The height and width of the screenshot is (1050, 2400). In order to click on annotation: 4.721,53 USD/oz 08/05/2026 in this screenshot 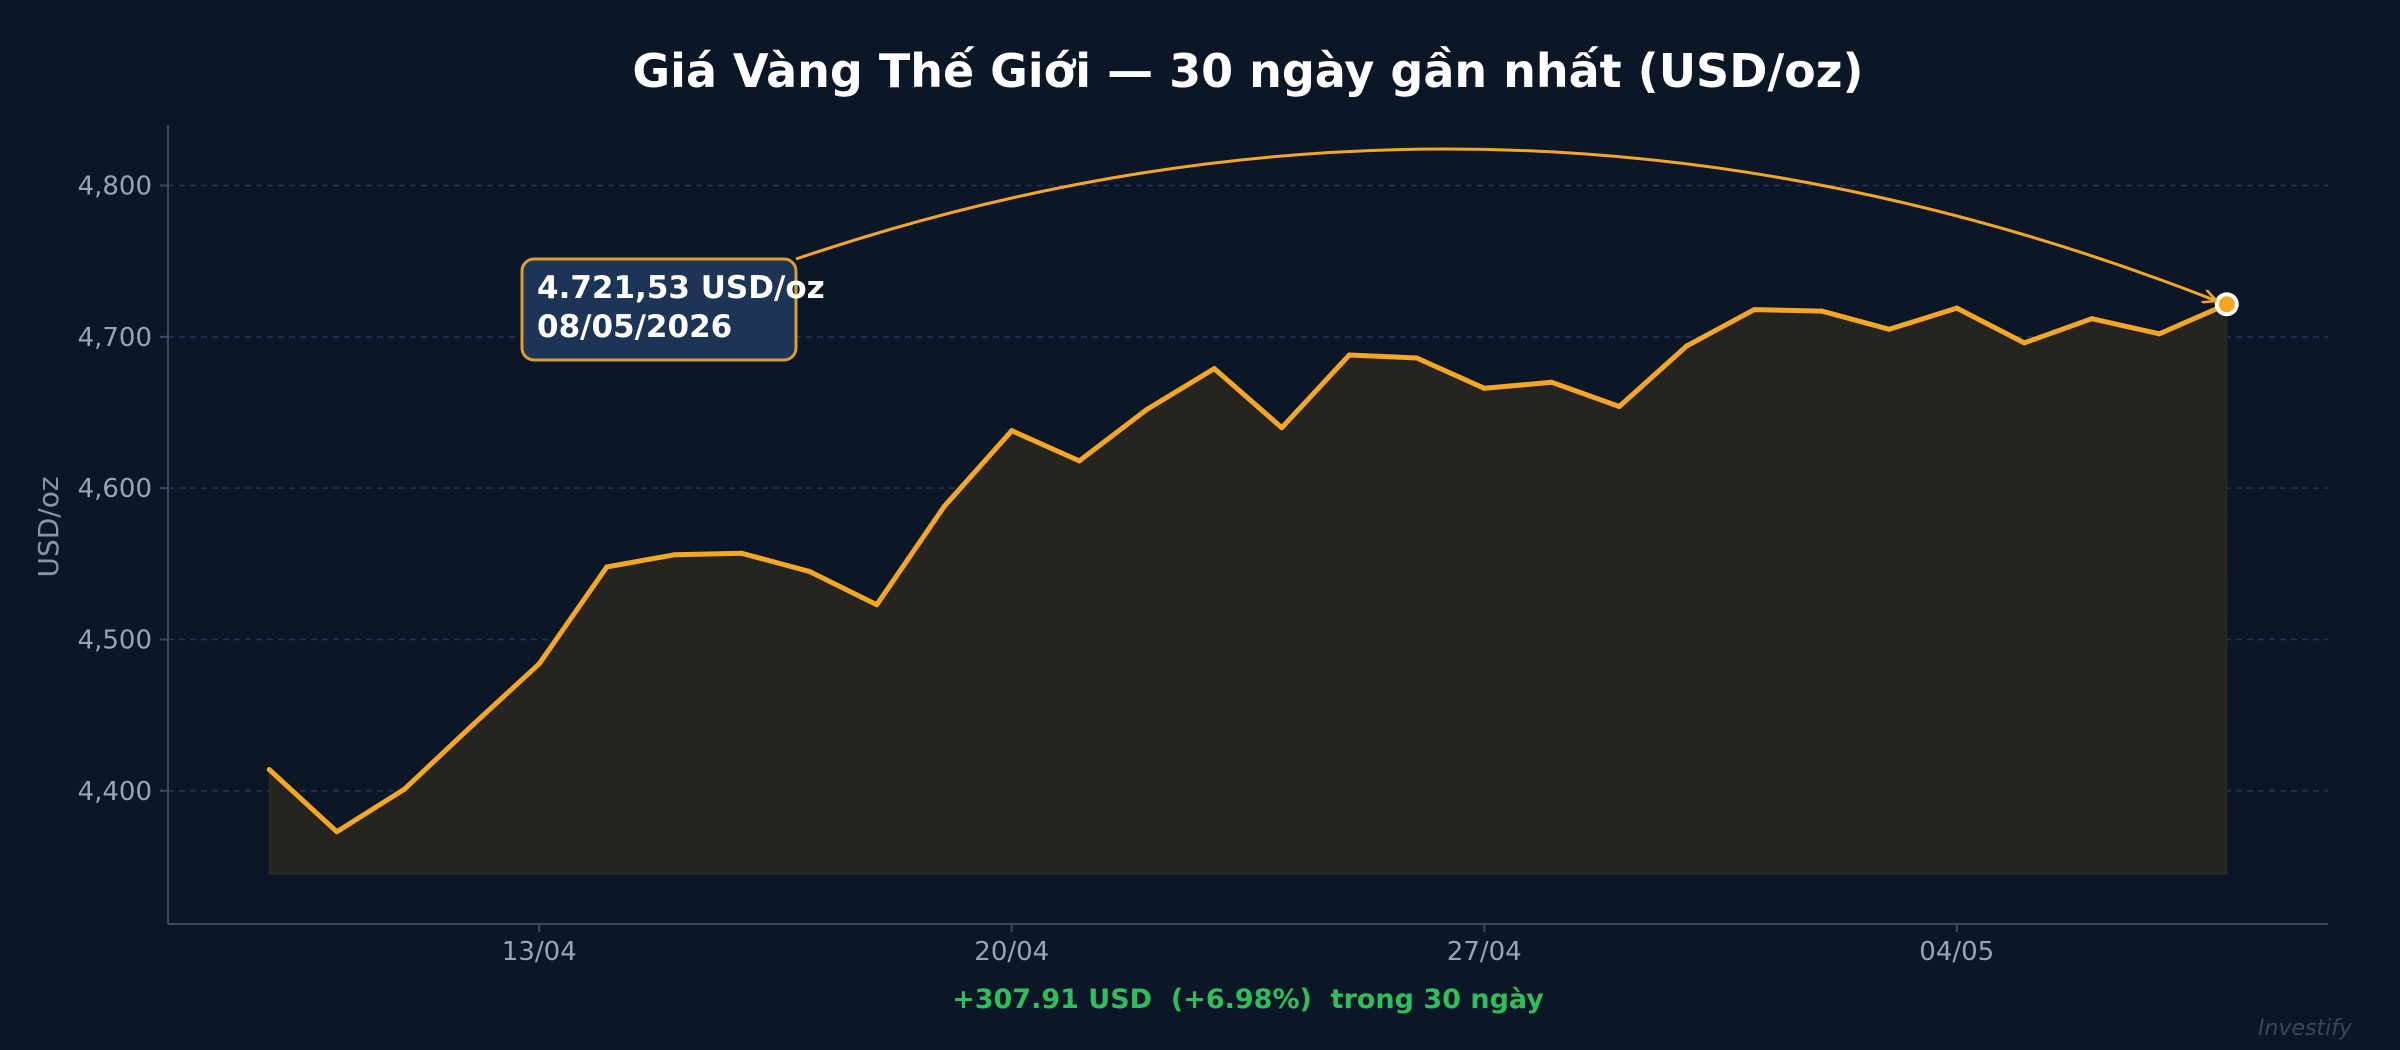, I will do `click(1367, 254)`.